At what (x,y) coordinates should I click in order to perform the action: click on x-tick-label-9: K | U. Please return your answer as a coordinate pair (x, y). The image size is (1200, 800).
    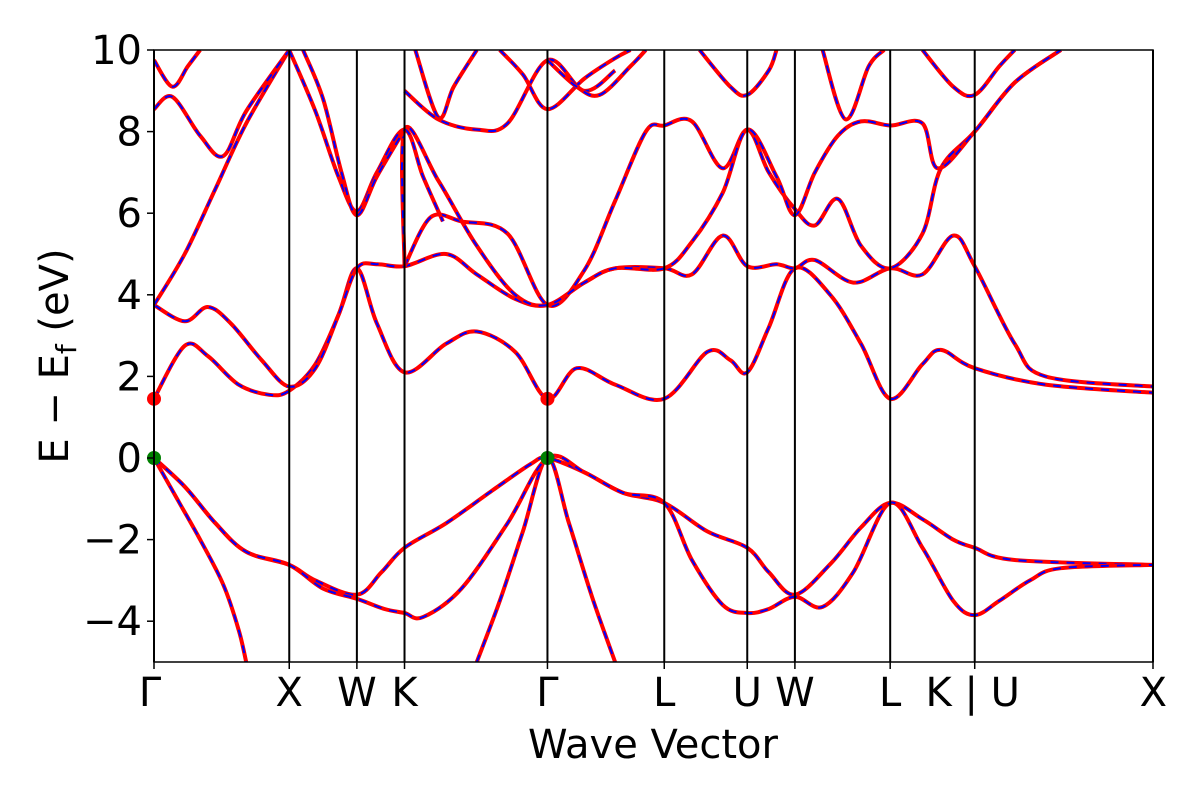
    Looking at the image, I should click on (973, 693).